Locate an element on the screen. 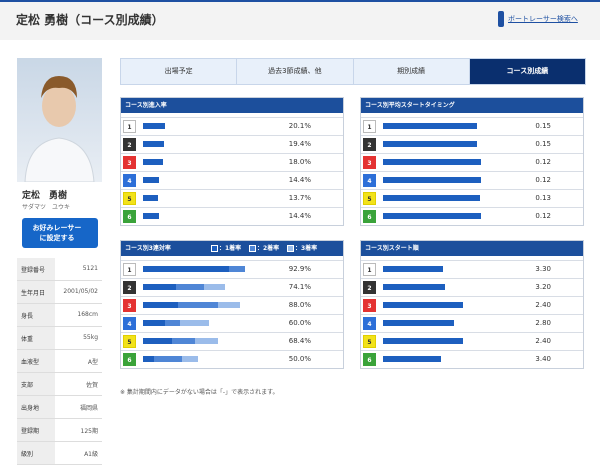  data-row: 2 0.15 is located at coordinates (472, 144).